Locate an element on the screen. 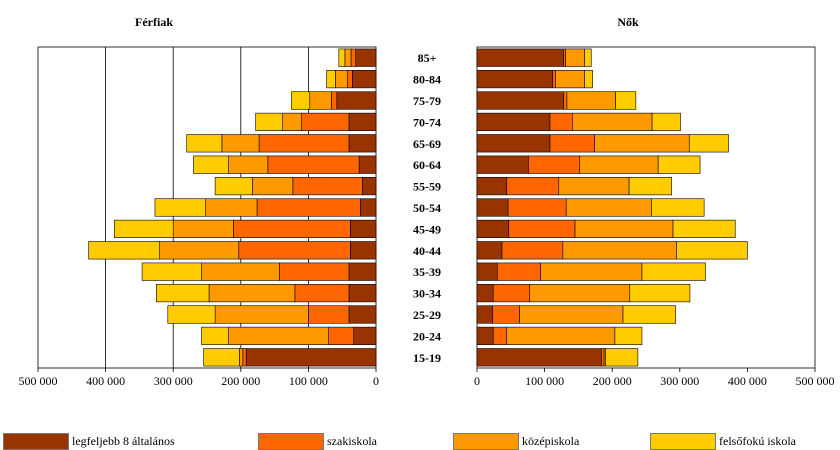  panel-2-bar-85+-series-4 is located at coordinates (588, 57).